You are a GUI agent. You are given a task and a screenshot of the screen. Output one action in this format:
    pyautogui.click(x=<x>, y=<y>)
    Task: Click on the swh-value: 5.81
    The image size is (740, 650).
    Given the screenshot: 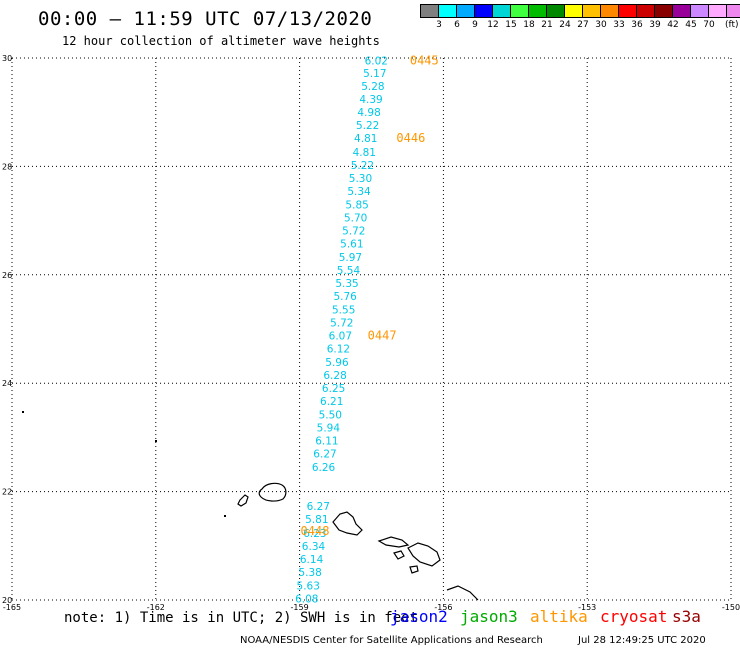 What is the action you would take?
    pyautogui.click(x=316, y=520)
    